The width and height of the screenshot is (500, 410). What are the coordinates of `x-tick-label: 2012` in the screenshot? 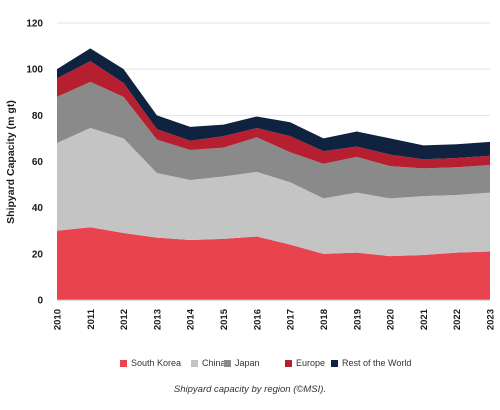 It's located at (124, 319).